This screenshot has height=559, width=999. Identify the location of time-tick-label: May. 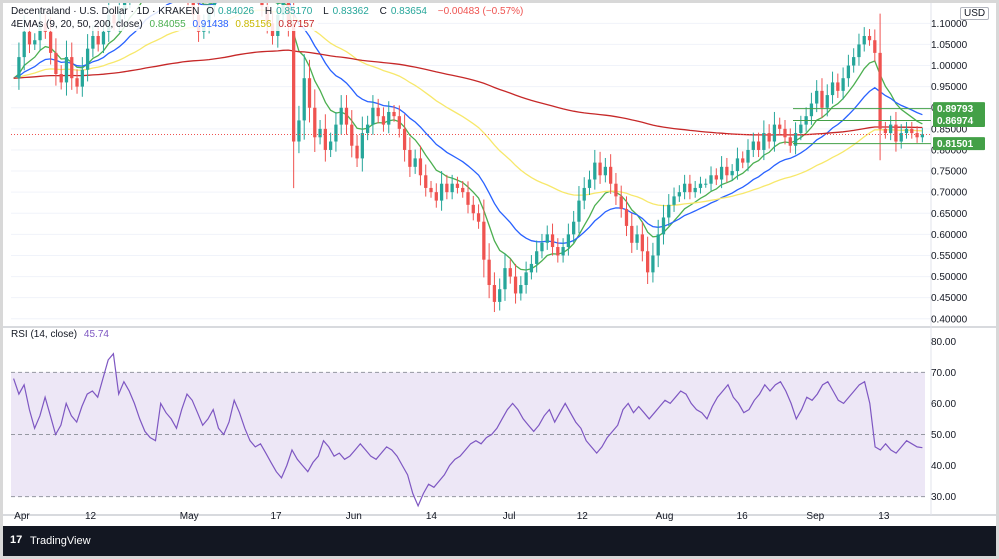
(189, 516).